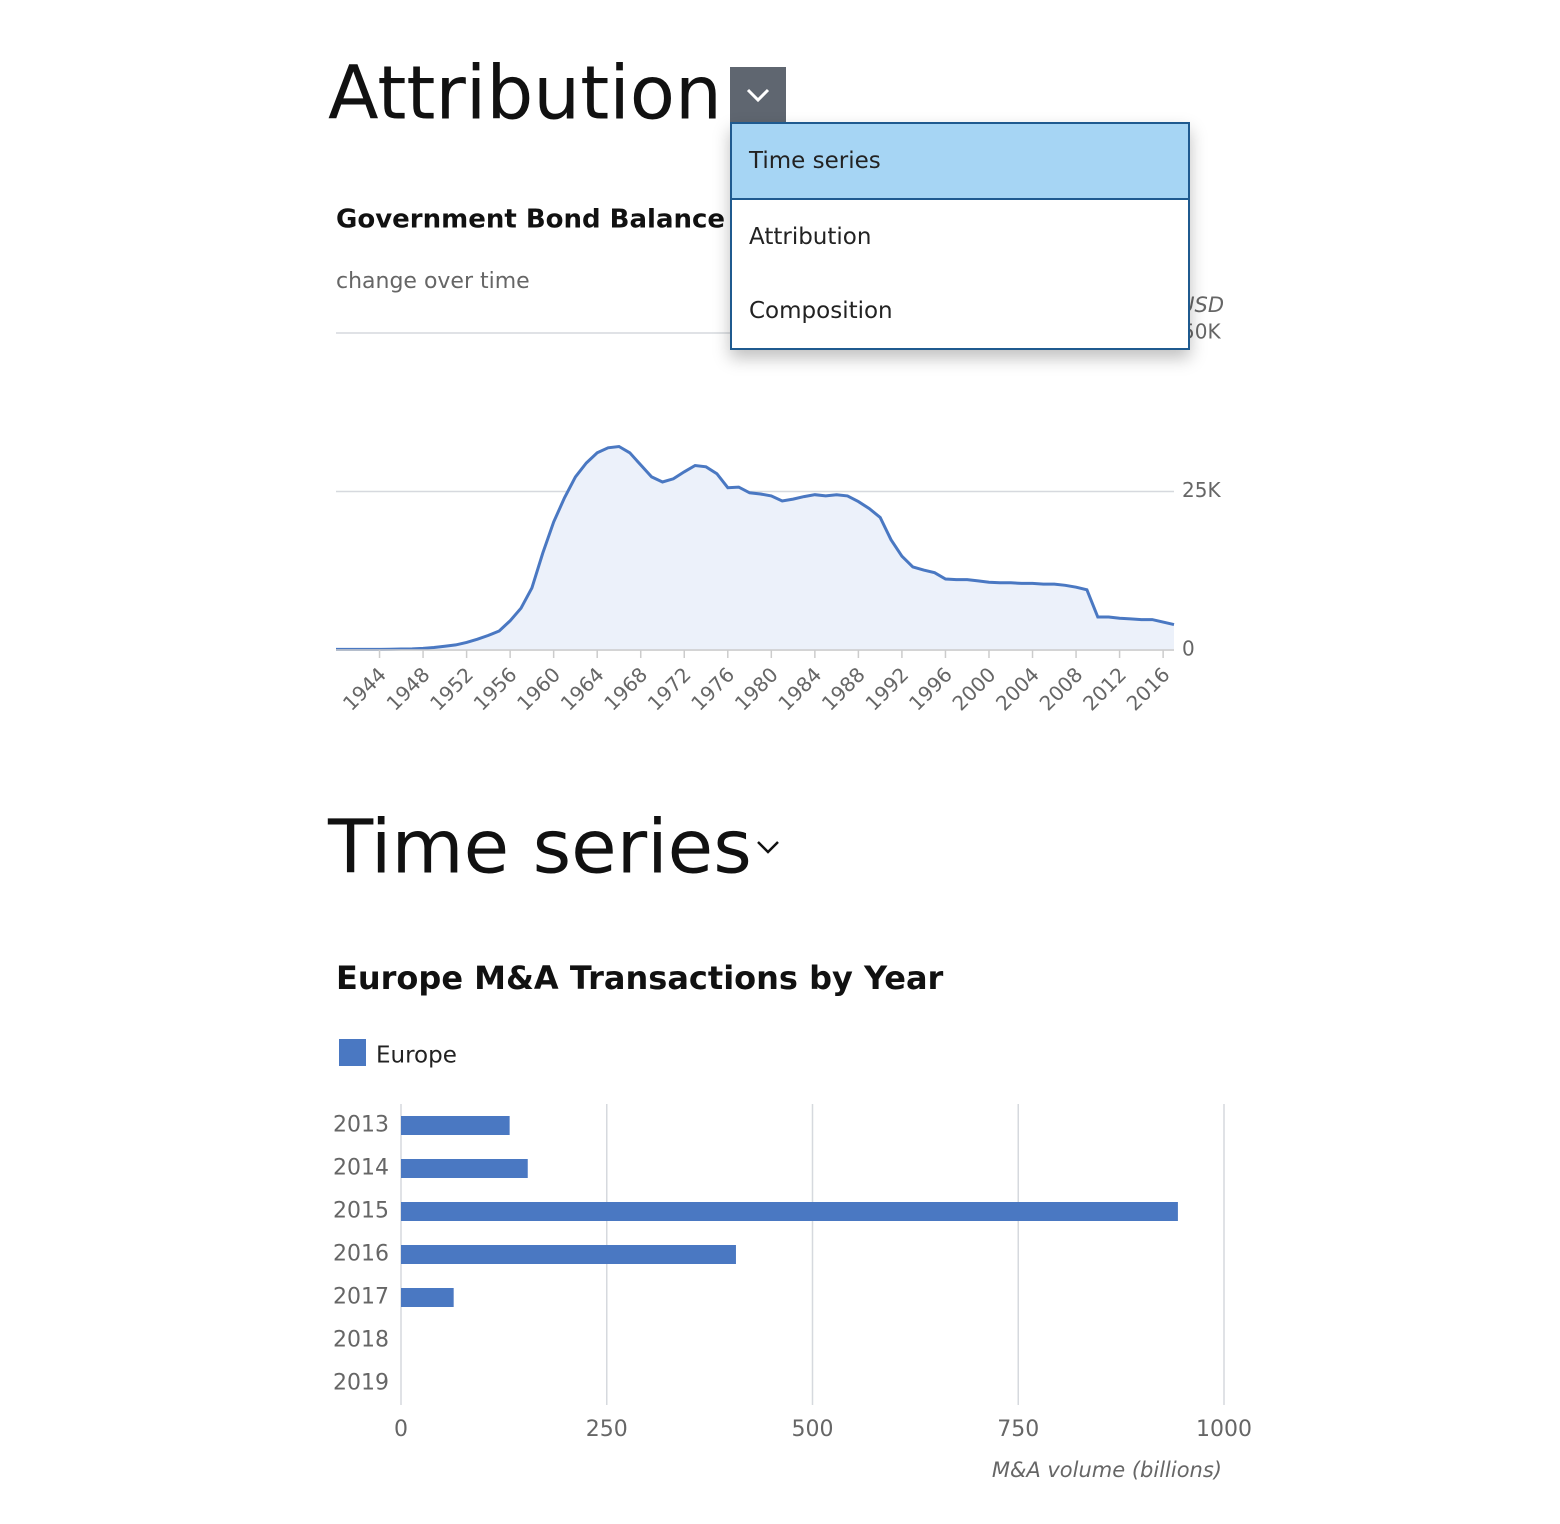 This screenshot has height=1524, width=1560. I want to click on y-tick-label: 2018, so click(361, 1340).